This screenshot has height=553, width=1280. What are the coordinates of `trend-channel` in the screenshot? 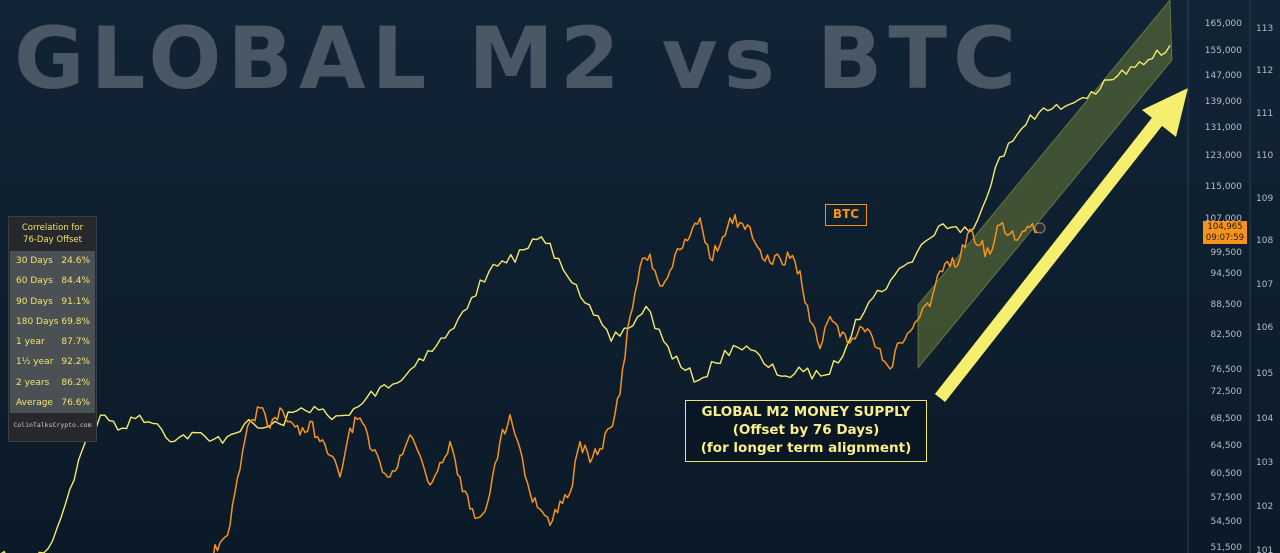 It's located at (1045, 185).